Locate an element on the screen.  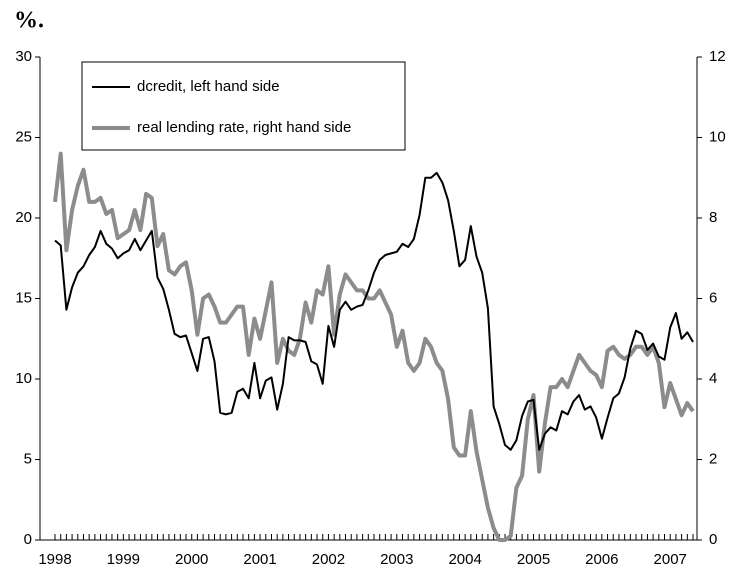
legend-label: dcredit, left hand side is located at coordinates (208, 86).